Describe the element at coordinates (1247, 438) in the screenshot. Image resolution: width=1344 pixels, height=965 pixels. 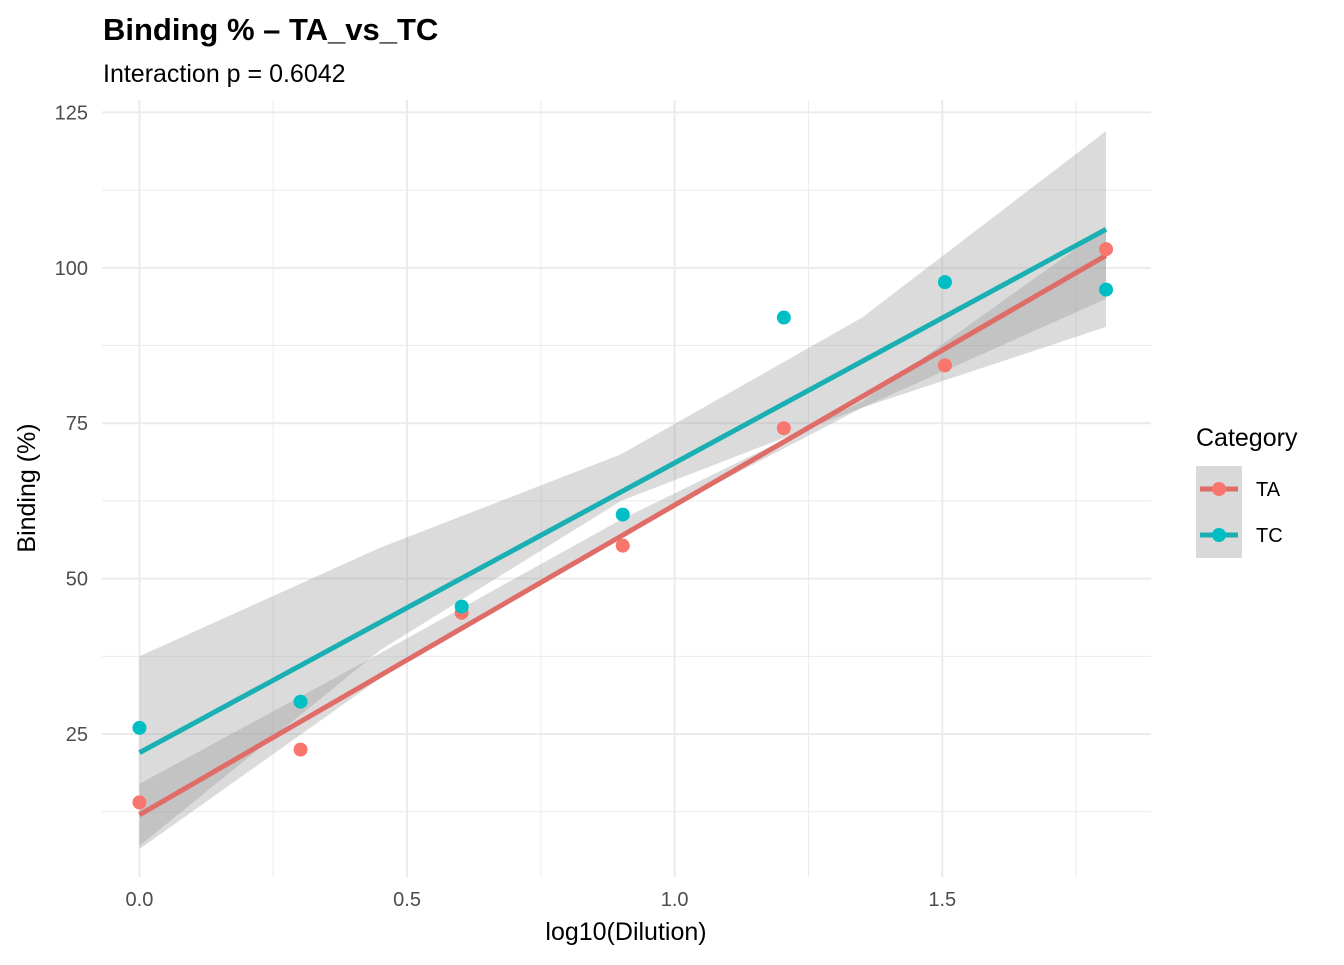
I see `legend-title: Category` at that location.